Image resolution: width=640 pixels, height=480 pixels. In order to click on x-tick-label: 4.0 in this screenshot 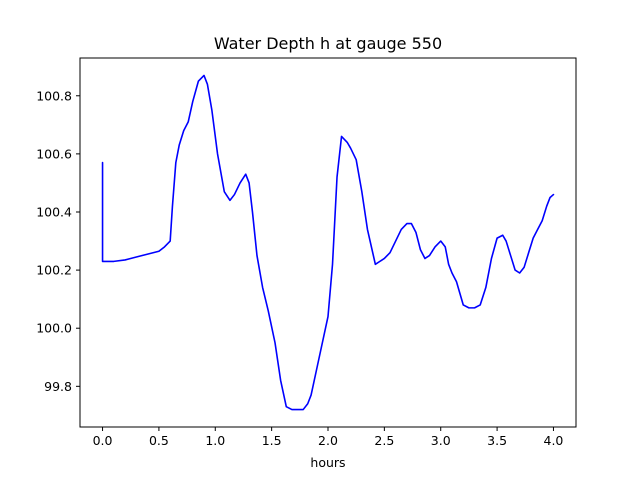, I will do `click(554, 440)`.